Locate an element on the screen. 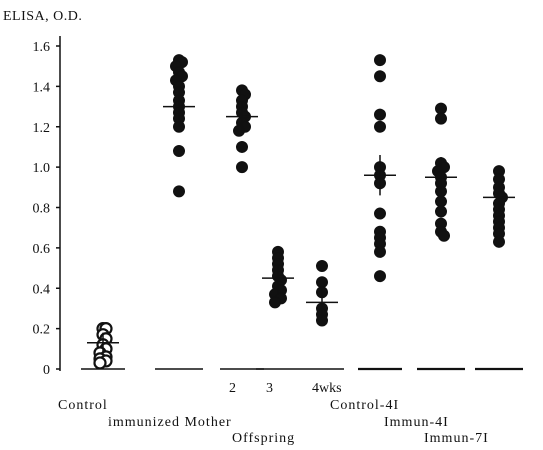 Image resolution: width=543 pixels, height=450 pixels. x-label-immun-71: Immun-7I is located at coordinates (456, 438).